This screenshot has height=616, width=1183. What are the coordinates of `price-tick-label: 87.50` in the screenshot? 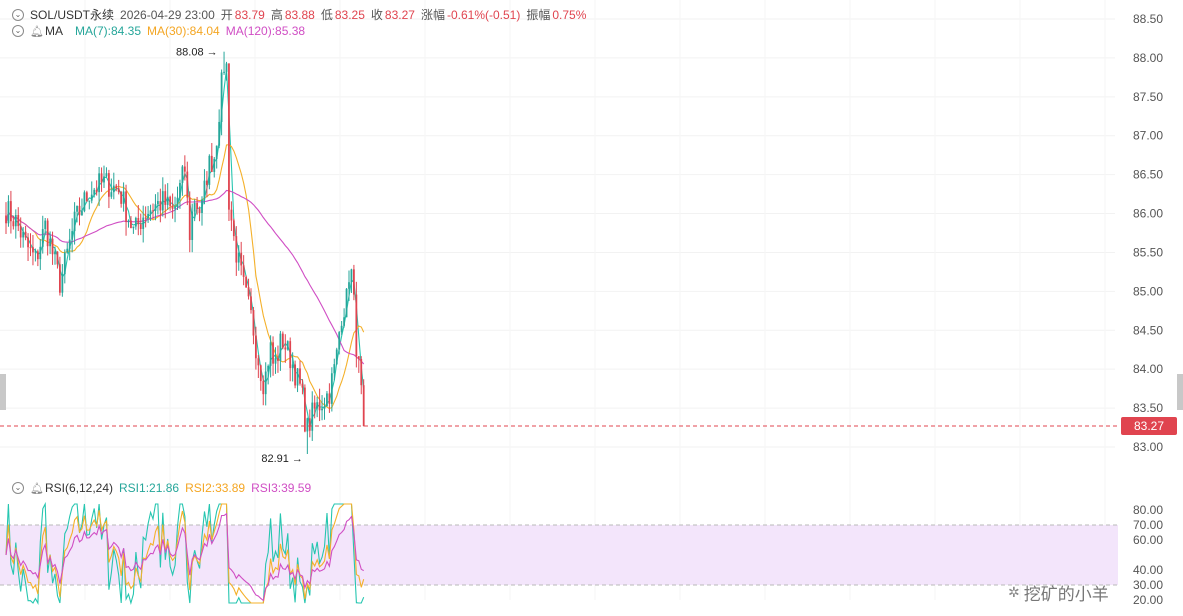 It's located at (1148, 97).